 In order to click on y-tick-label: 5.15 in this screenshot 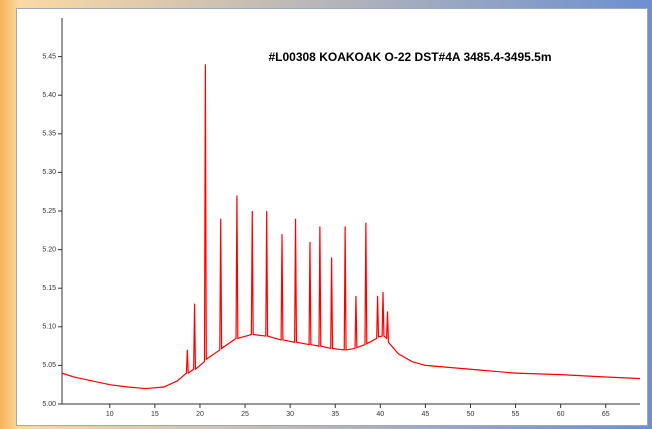, I will do `click(49, 288)`.